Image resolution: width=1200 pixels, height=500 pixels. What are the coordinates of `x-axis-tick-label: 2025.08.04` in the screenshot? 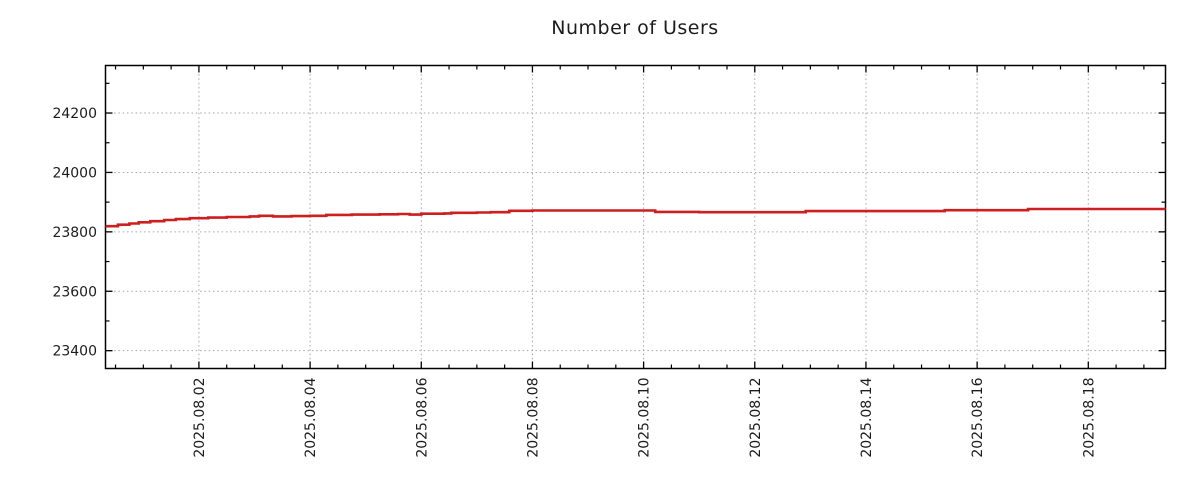 It's located at (311, 417).